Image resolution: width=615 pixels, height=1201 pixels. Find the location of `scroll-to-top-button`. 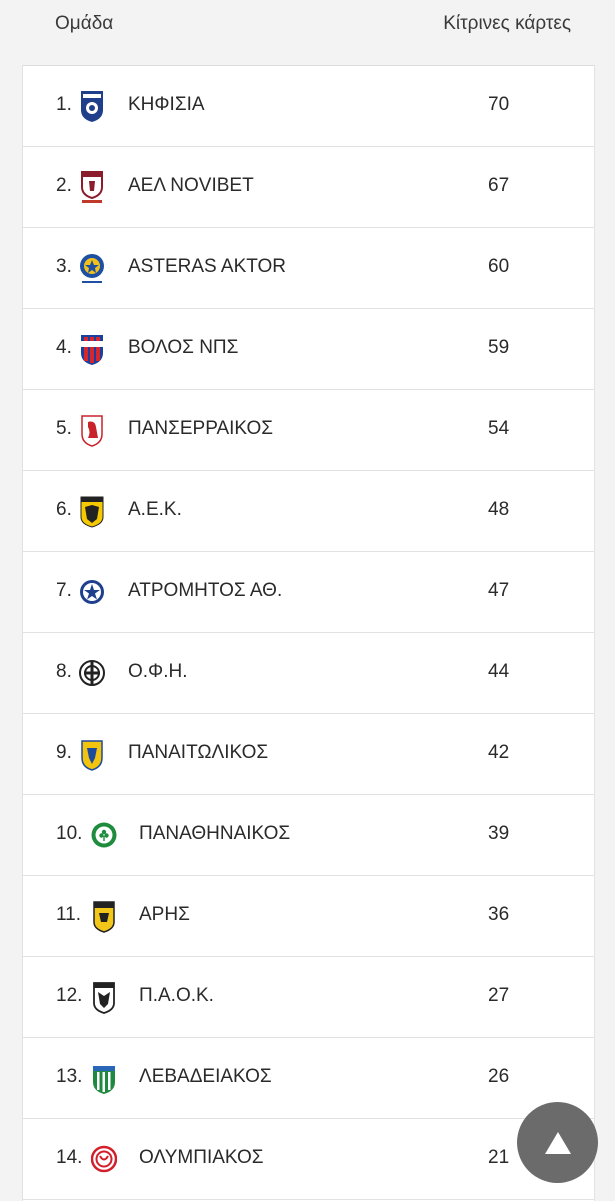

scroll-to-top-button is located at coordinates (557, 1142).